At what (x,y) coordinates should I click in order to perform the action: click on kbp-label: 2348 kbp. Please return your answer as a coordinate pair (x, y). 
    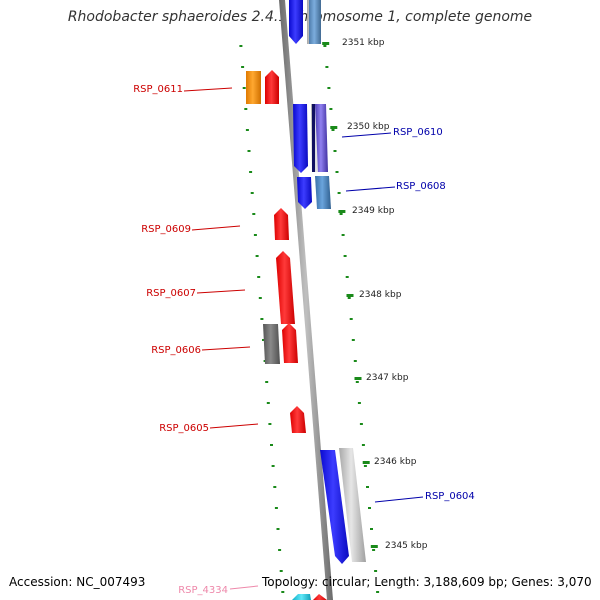
    Looking at the image, I should click on (380, 295).